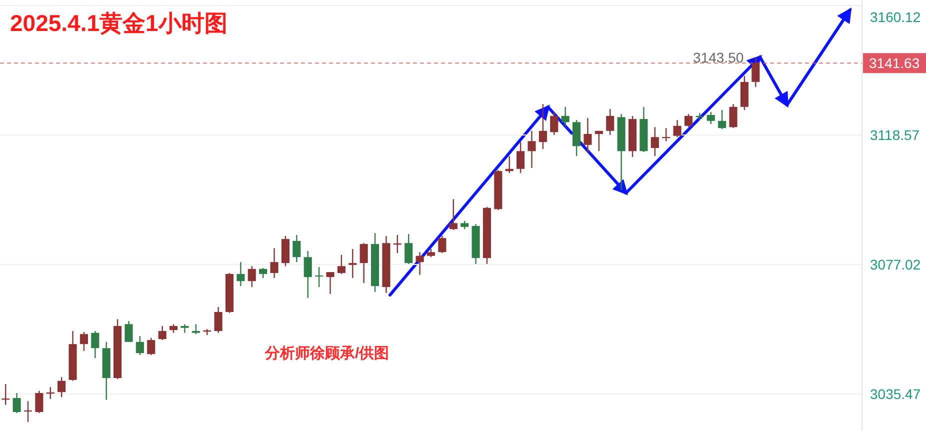  What do you see at coordinates (718, 57) in the screenshot?
I see `annotation: 3143.50` at bounding box center [718, 57].